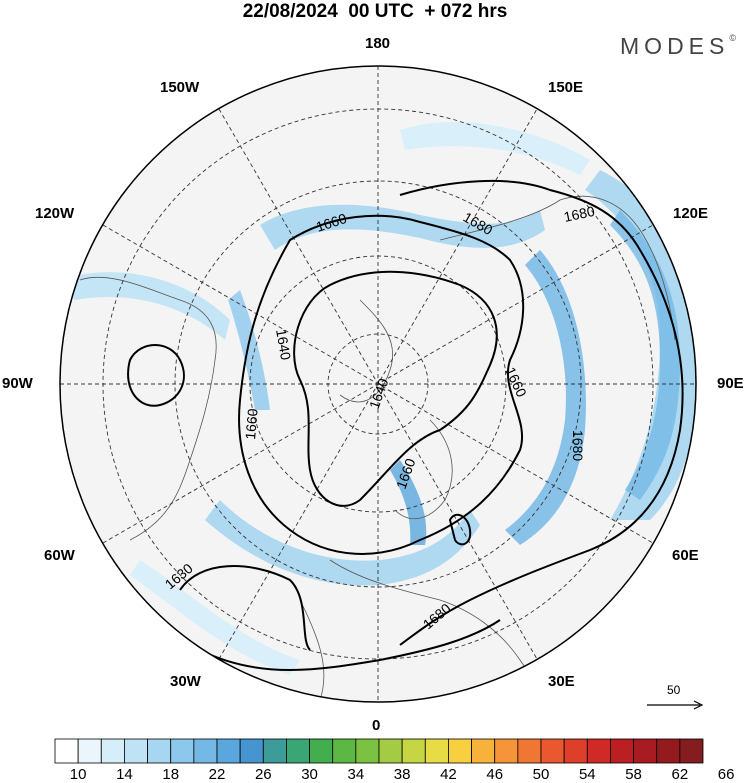 The height and width of the screenshot is (783, 750). I want to click on lon-label-120w: 120W, so click(55, 213).